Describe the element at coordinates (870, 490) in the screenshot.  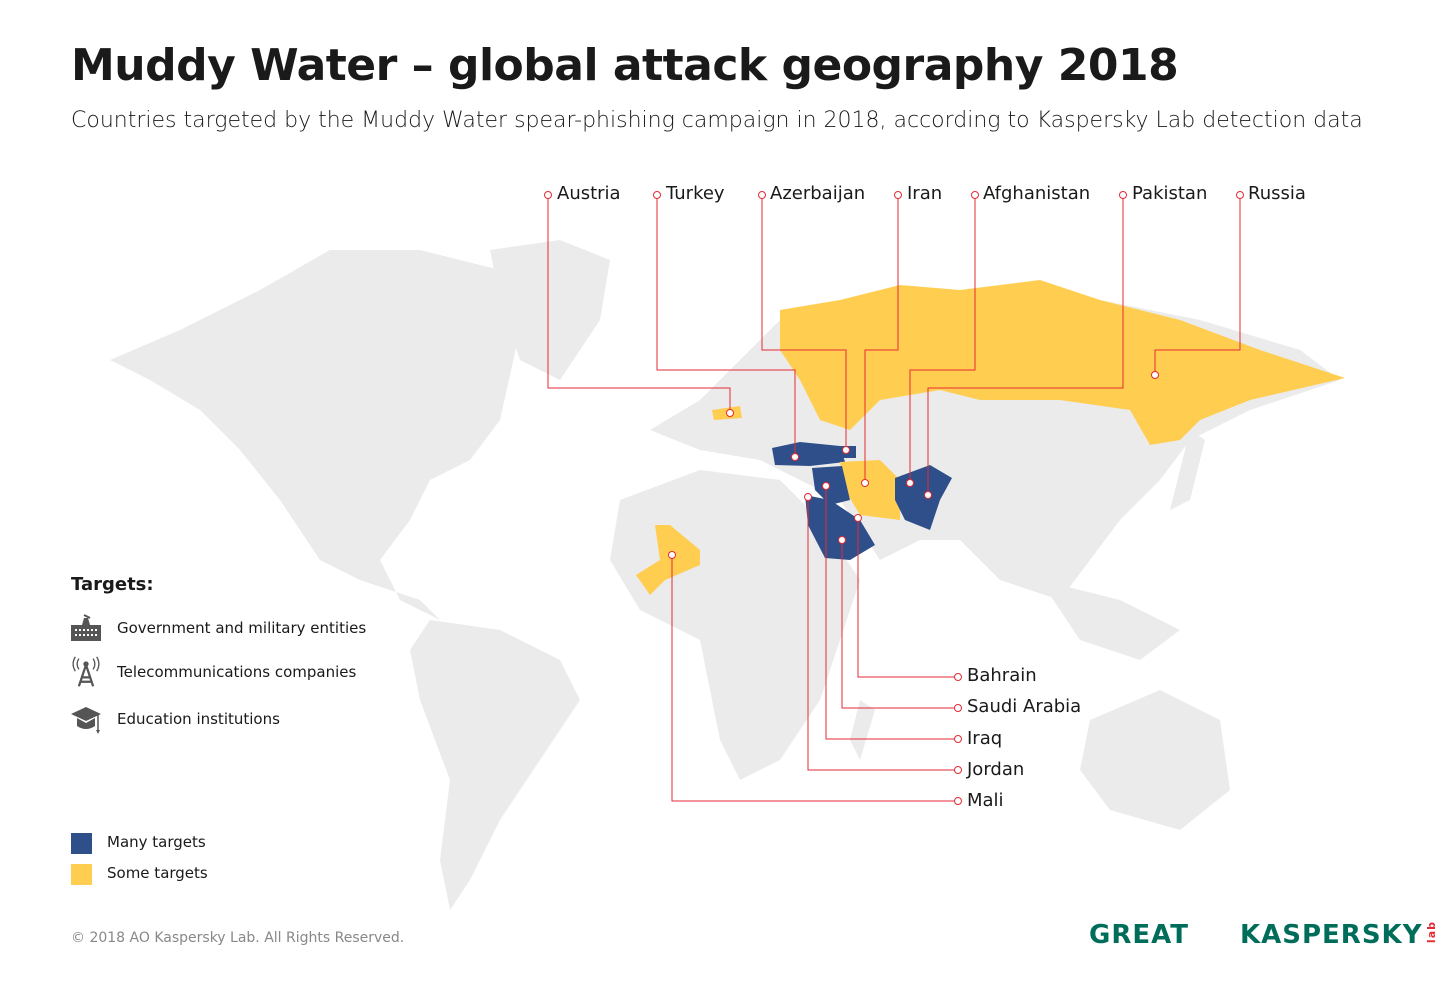
I see `country-iran` at that location.